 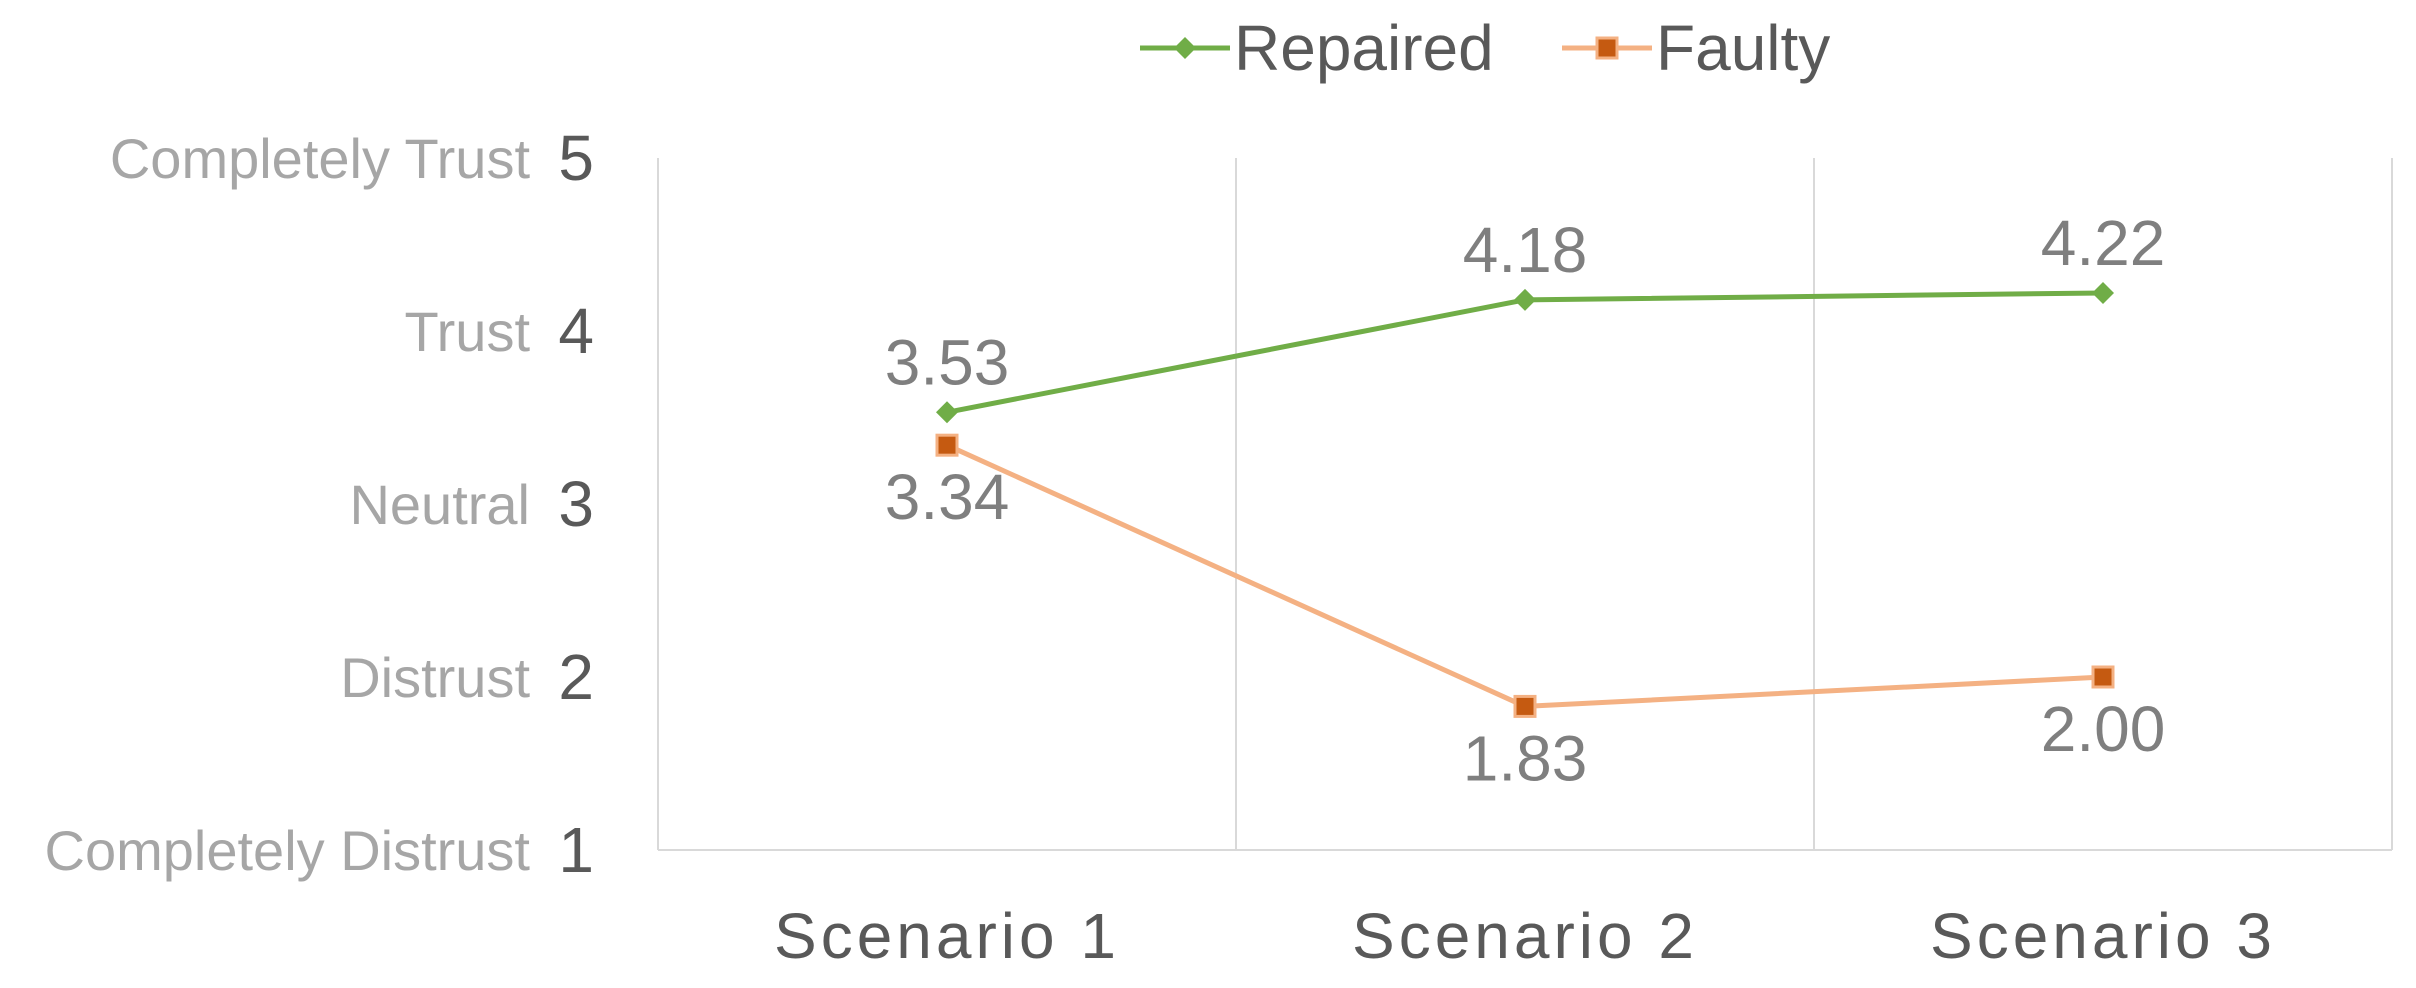 I want to click on x-axis-tick-labels: Scenario 1 Scenario 2 Scenario 3, so click(x=1525, y=936).